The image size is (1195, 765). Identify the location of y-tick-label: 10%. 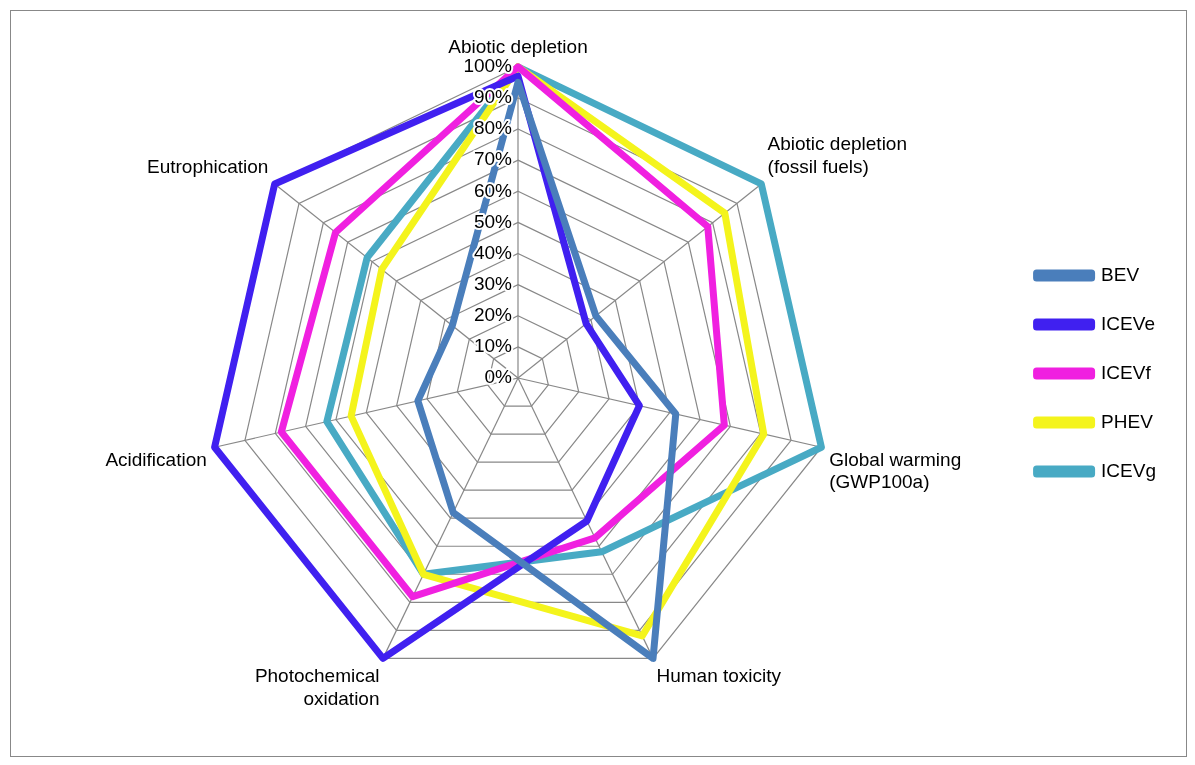
(493, 346).